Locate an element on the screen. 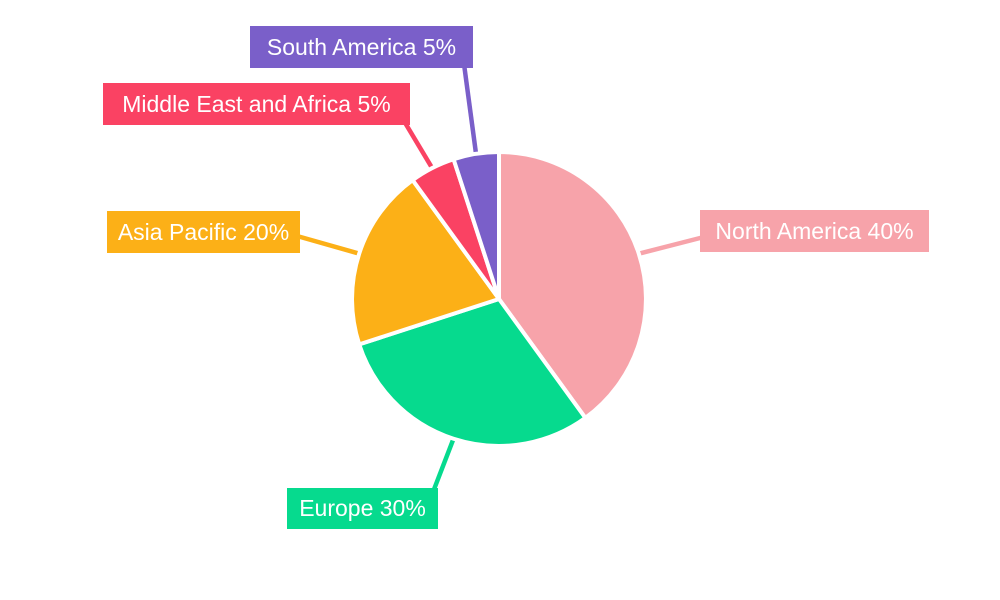 This screenshot has height=600, width=1000. slice-label-europe: Europe 30% is located at coordinates (362, 508).